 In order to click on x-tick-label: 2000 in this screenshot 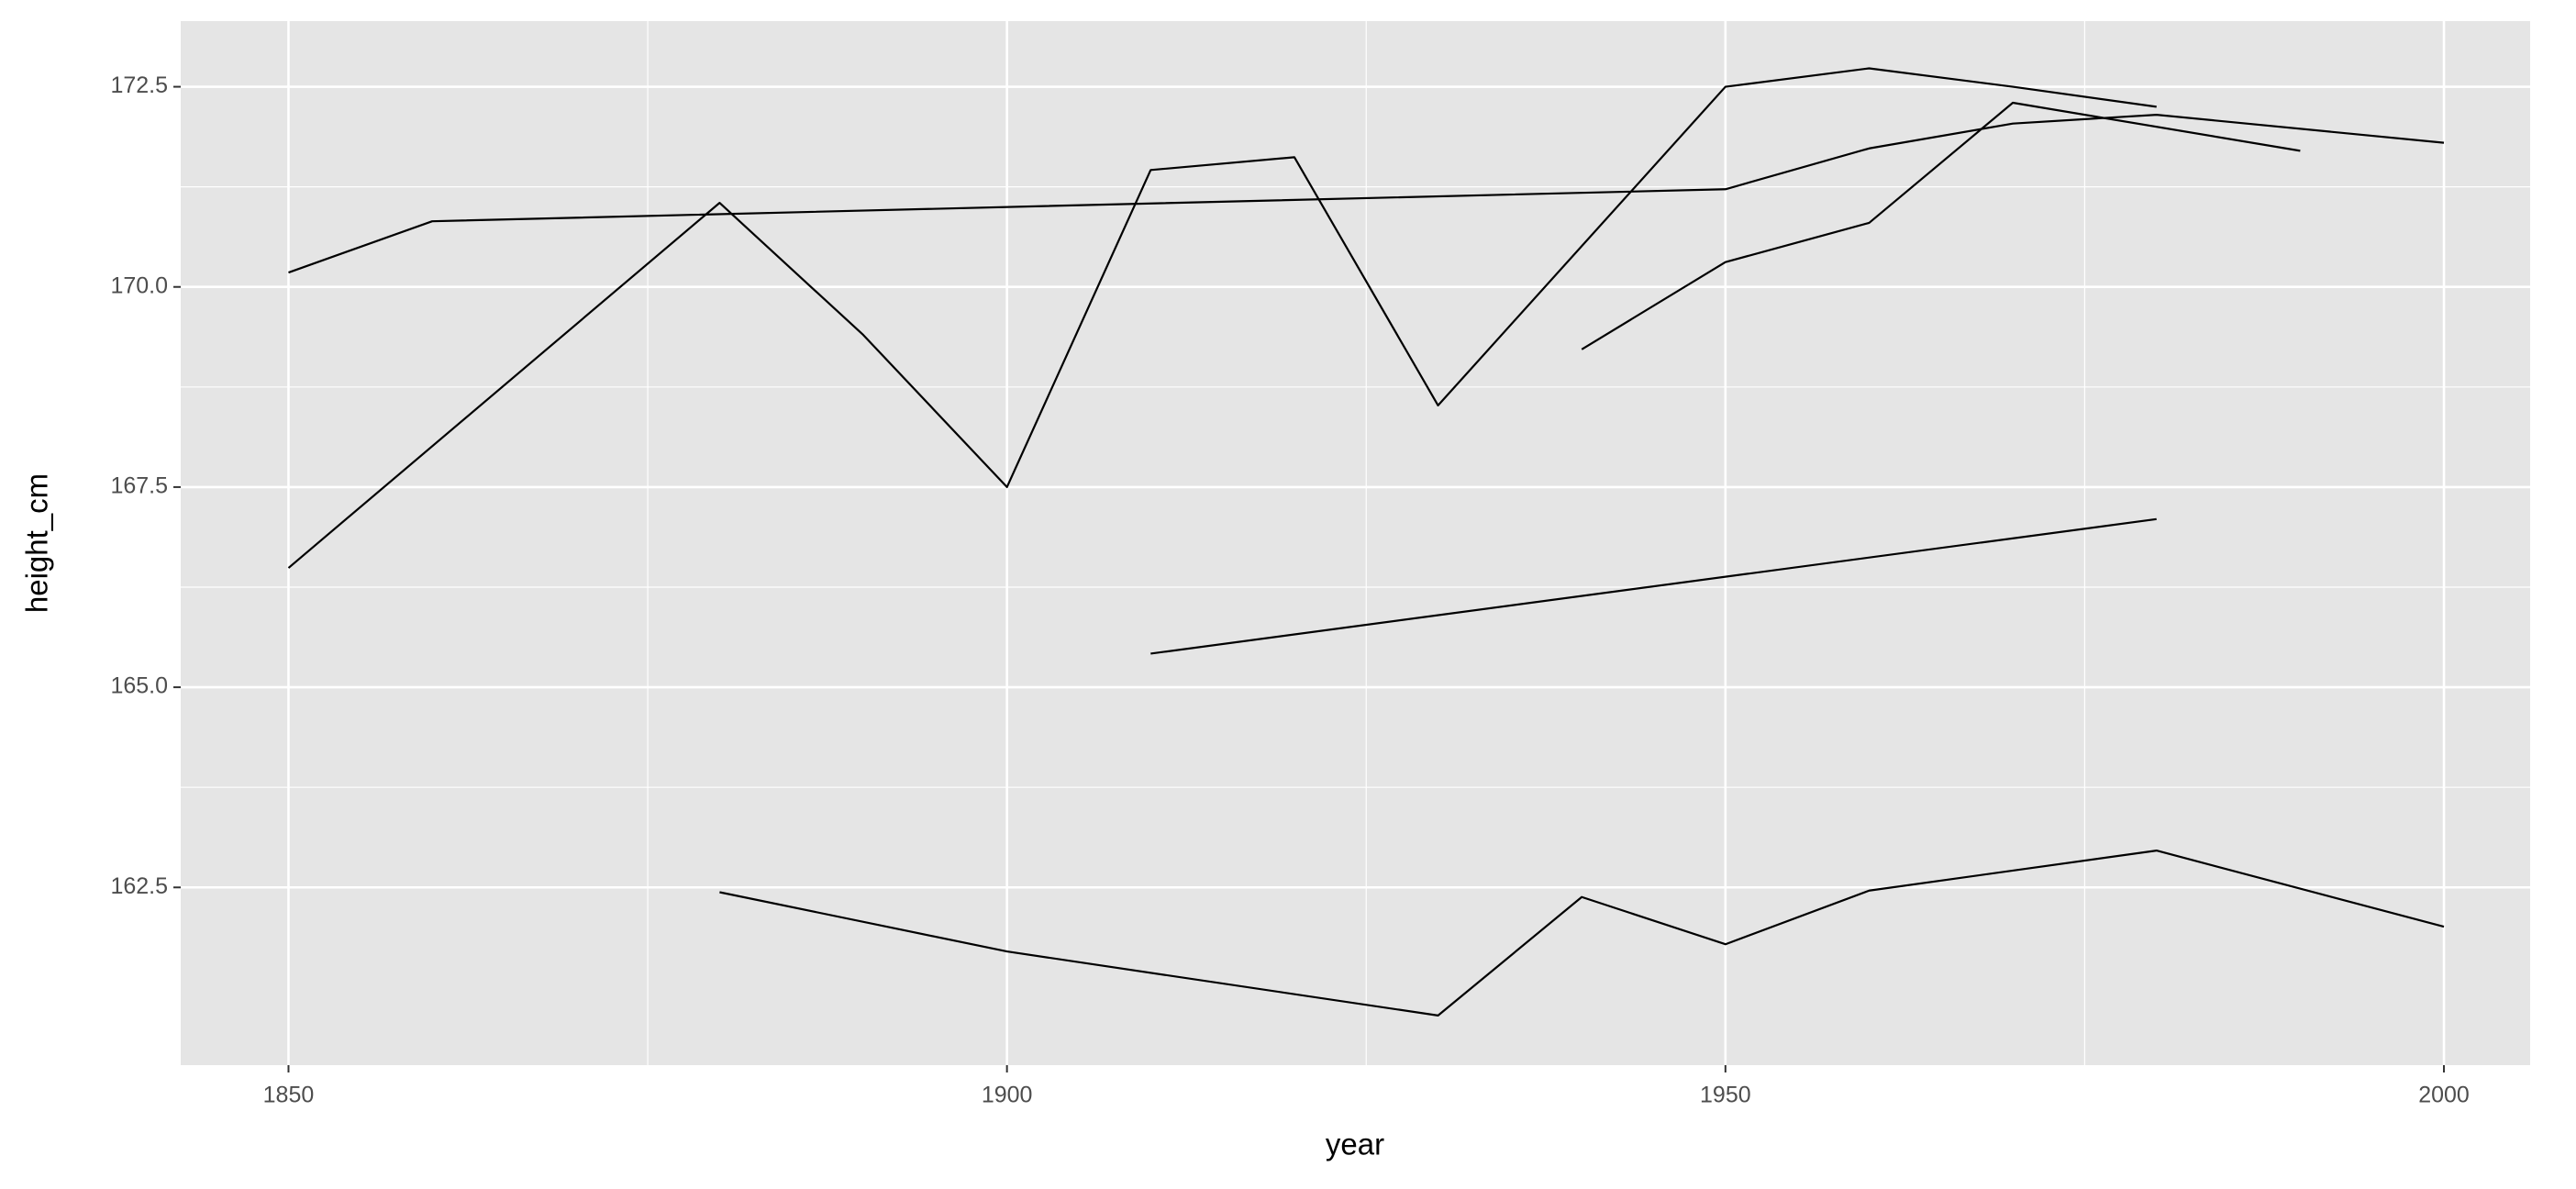, I will do `click(2444, 1095)`.